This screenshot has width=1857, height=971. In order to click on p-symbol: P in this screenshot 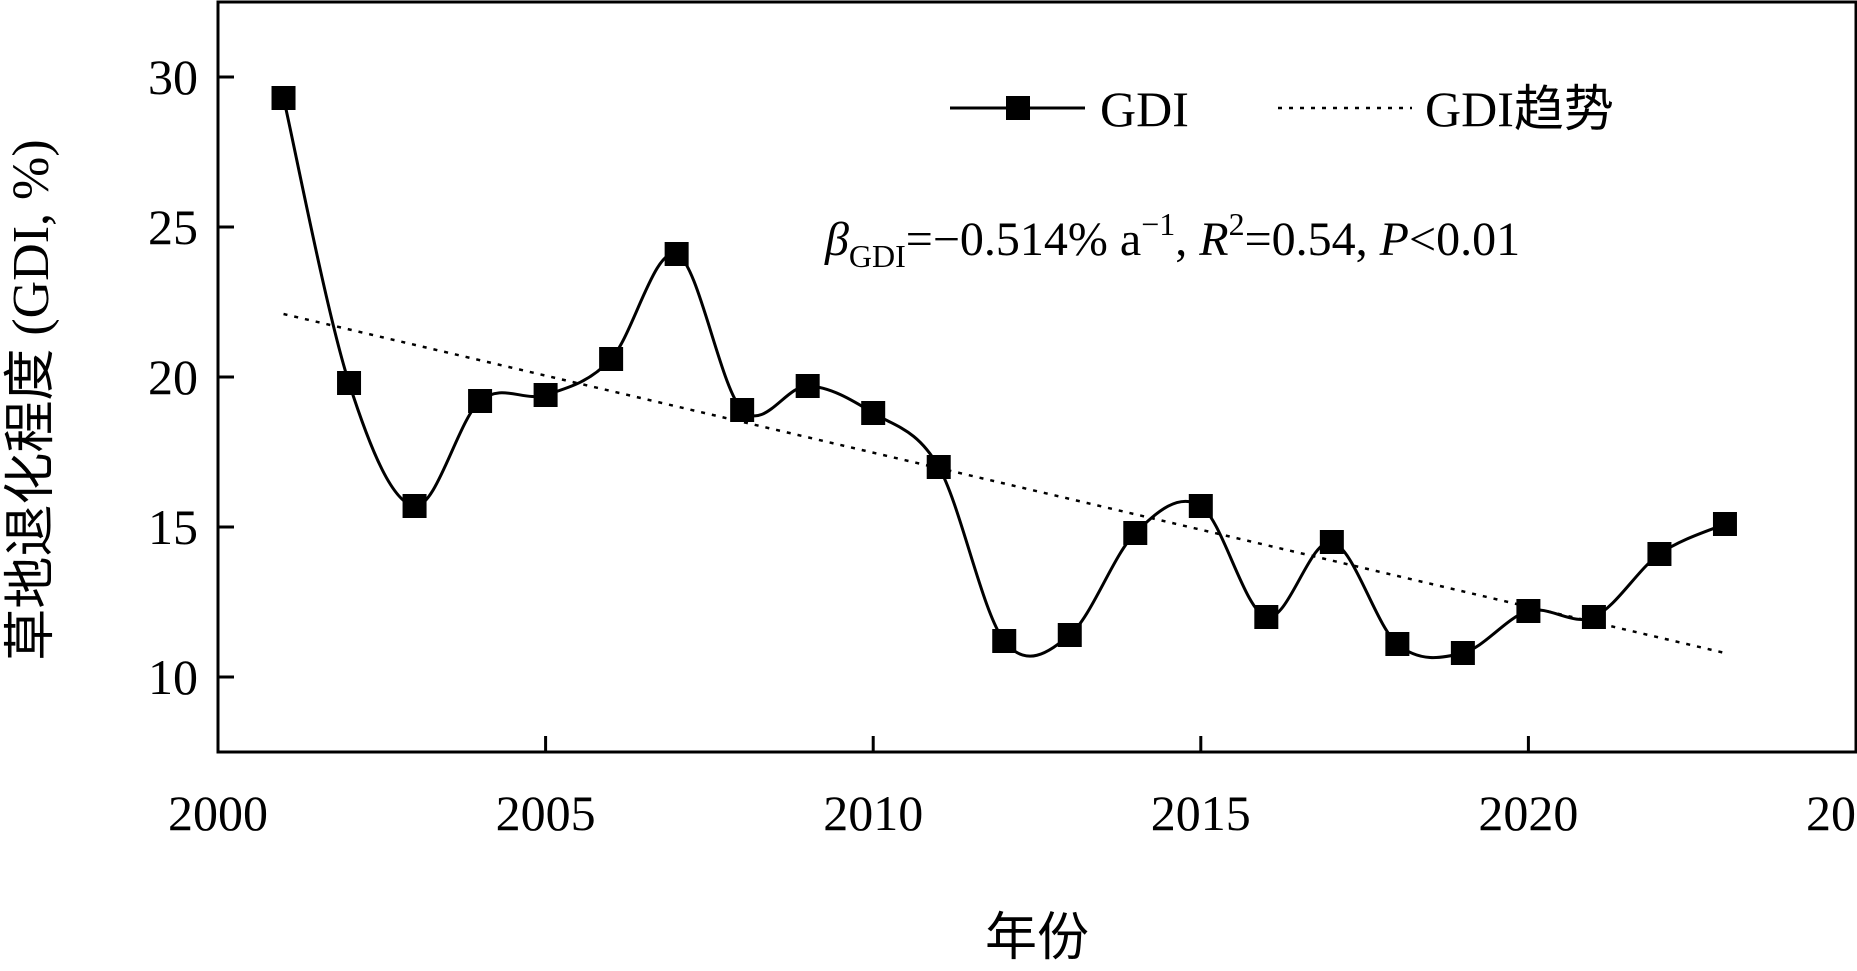, I will do `click(1394, 239)`.